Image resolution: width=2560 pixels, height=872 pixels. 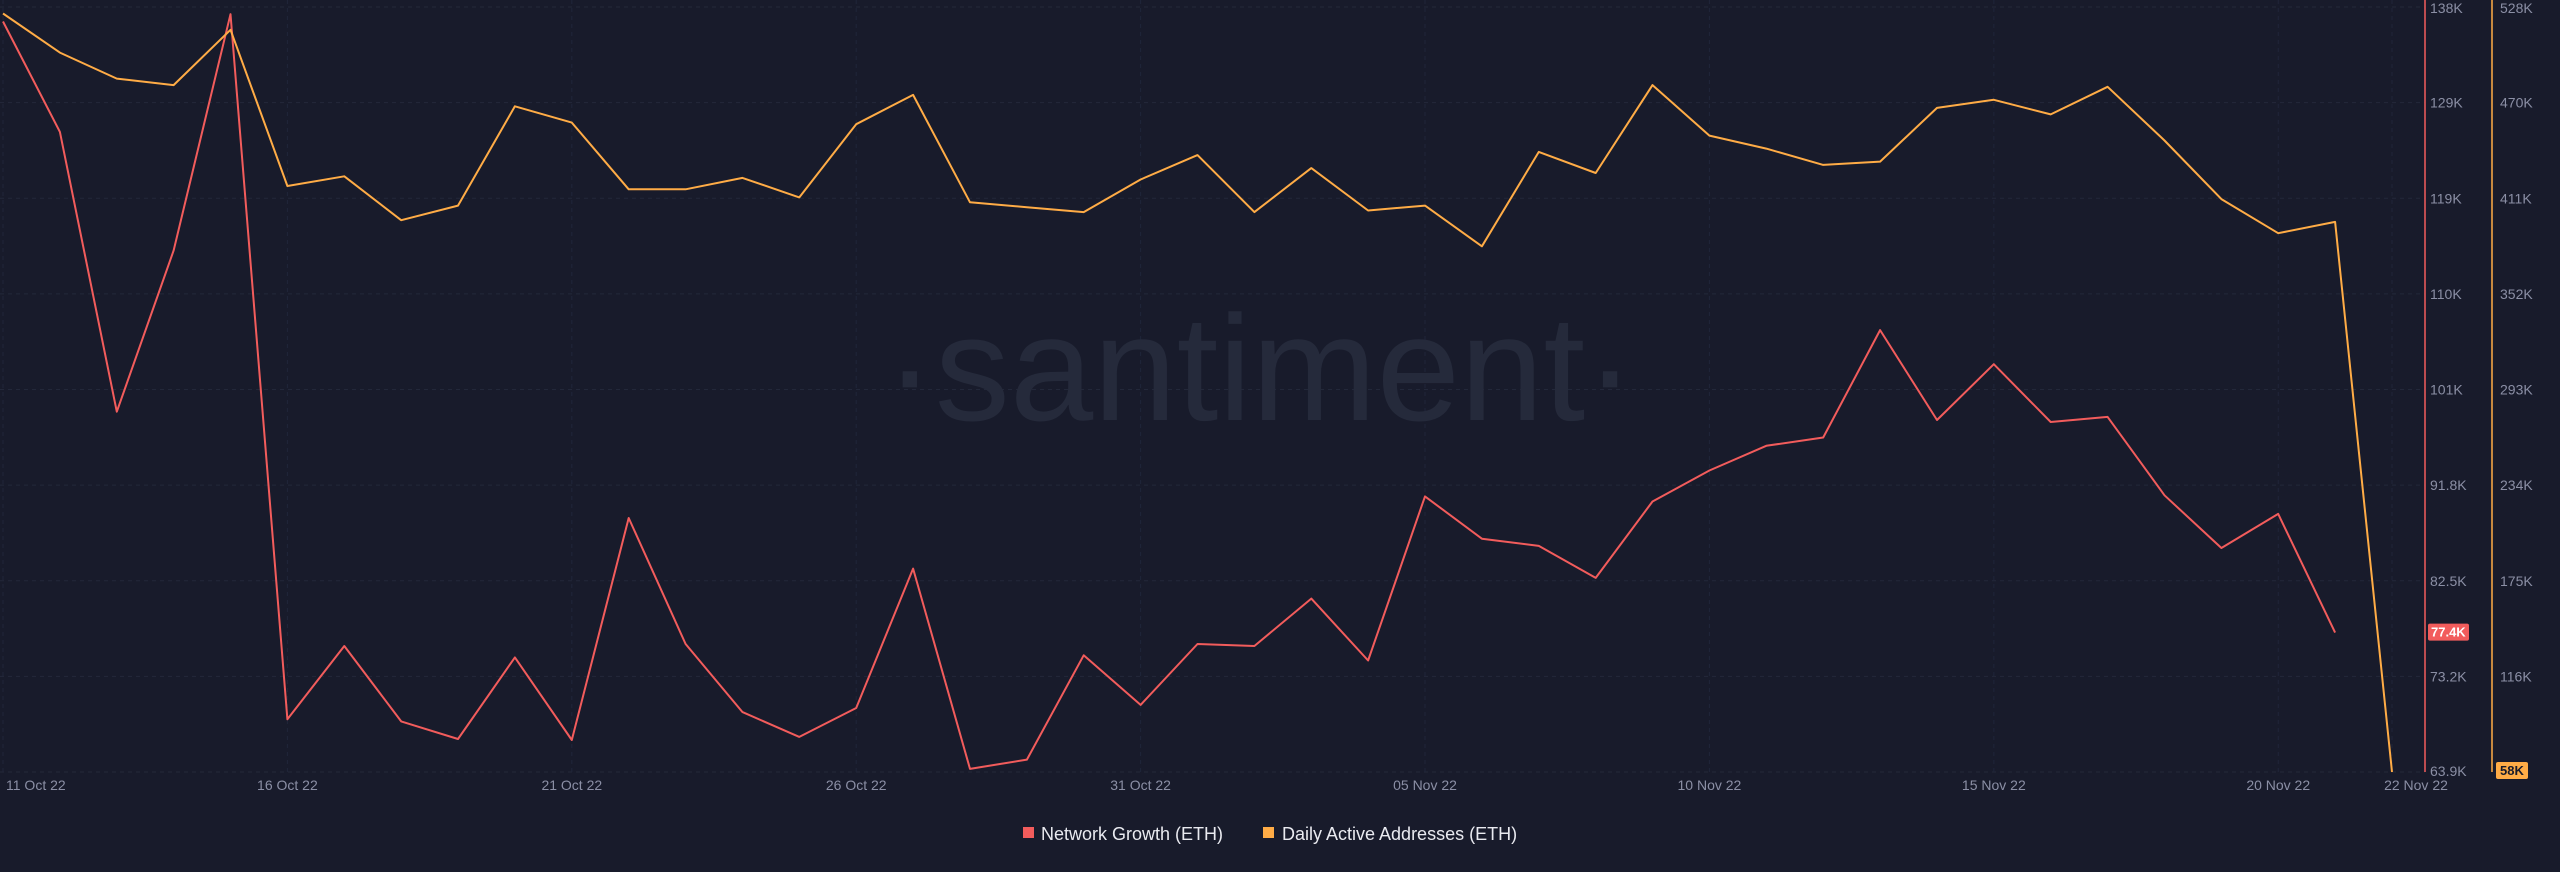 I want to click on y-left-tick-label: 110K, so click(x=2446, y=294).